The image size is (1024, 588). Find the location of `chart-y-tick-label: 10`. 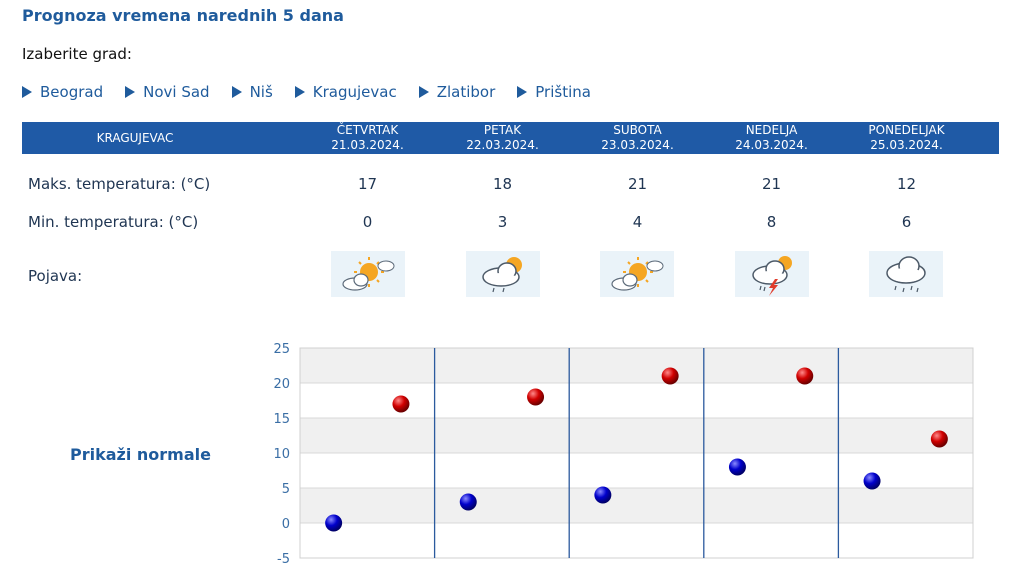

chart-y-tick-label: 10 is located at coordinates (281, 454).